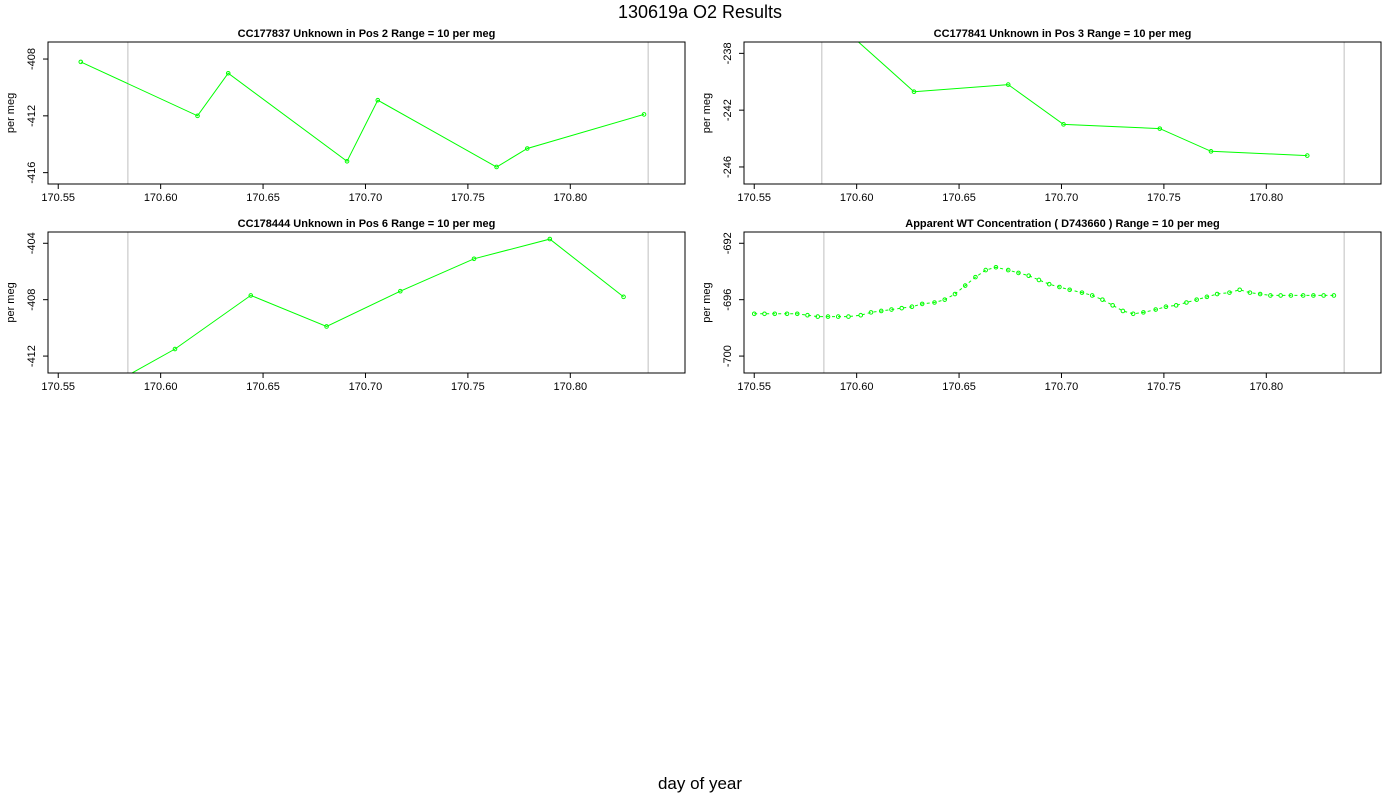 The height and width of the screenshot is (800, 1400). What do you see at coordinates (728, 53) in the screenshot?
I see `y-tick-label: -238` at bounding box center [728, 53].